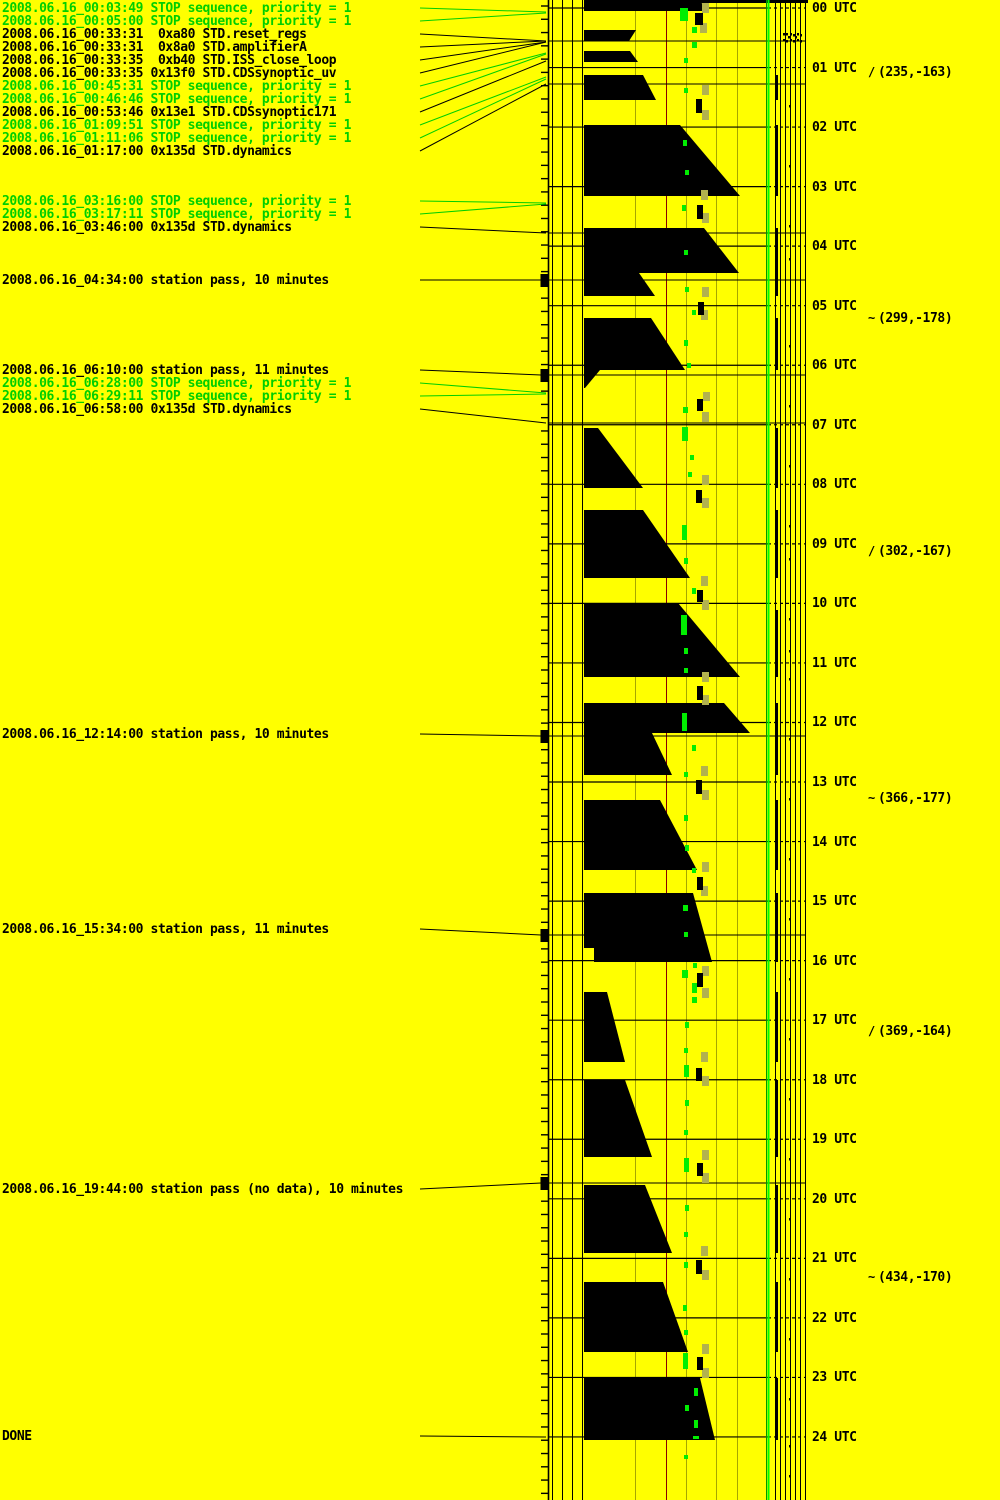  What do you see at coordinates (834, 604) in the screenshot?
I see `hour-label: 10 UTC` at bounding box center [834, 604].